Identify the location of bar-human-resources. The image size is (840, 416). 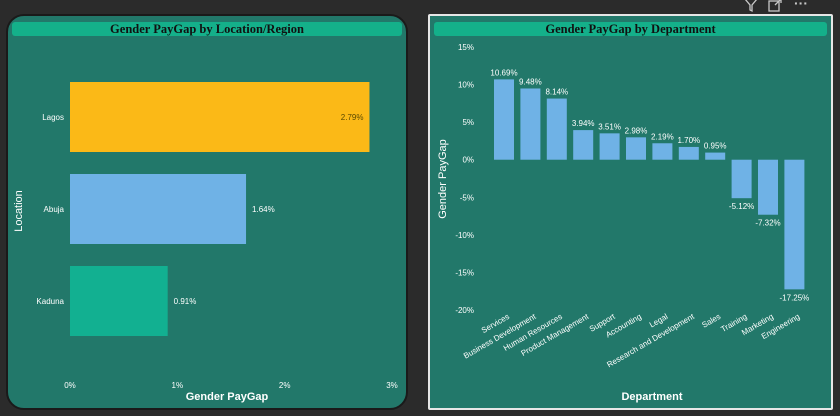
(556, 129).